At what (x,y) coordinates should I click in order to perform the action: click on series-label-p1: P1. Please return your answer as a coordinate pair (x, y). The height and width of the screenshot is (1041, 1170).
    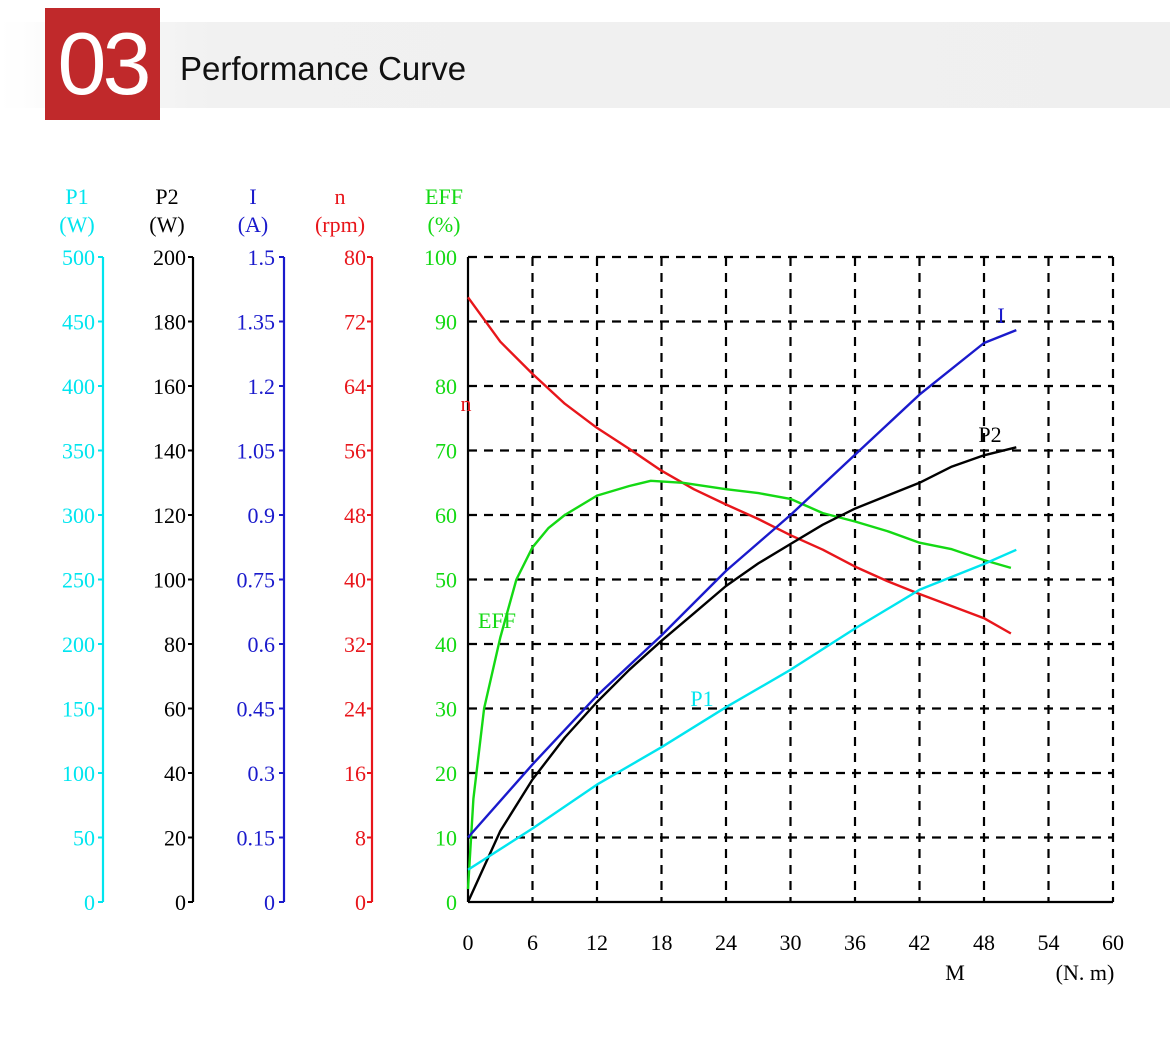
    Looking at the image, I should click on (701, 698).